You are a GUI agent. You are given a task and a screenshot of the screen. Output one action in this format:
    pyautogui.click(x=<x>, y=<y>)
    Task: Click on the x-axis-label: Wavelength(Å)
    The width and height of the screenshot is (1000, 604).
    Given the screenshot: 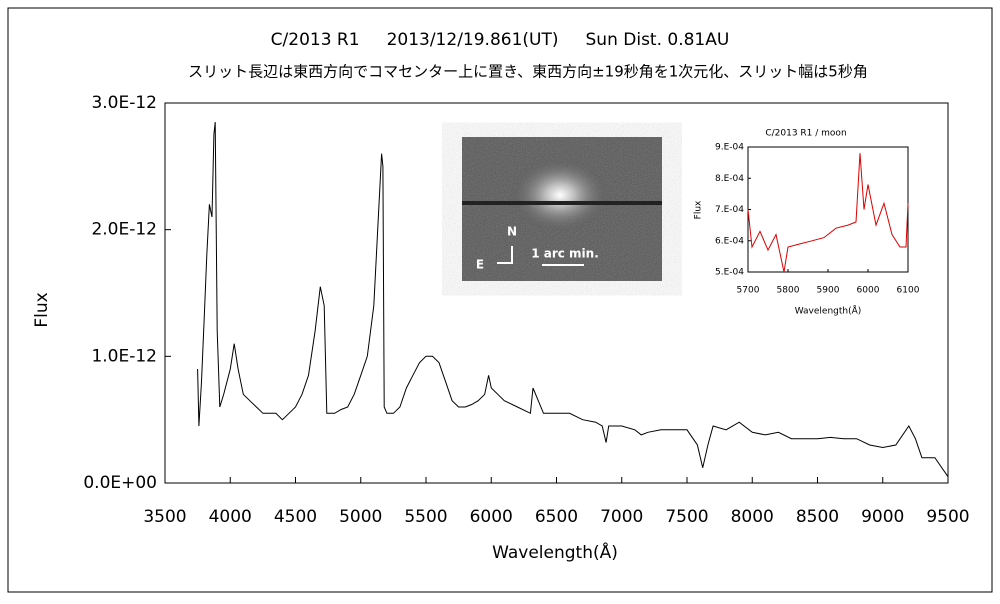 What is the action you would take?
    pyautogui.click(x=555, y=552)
    